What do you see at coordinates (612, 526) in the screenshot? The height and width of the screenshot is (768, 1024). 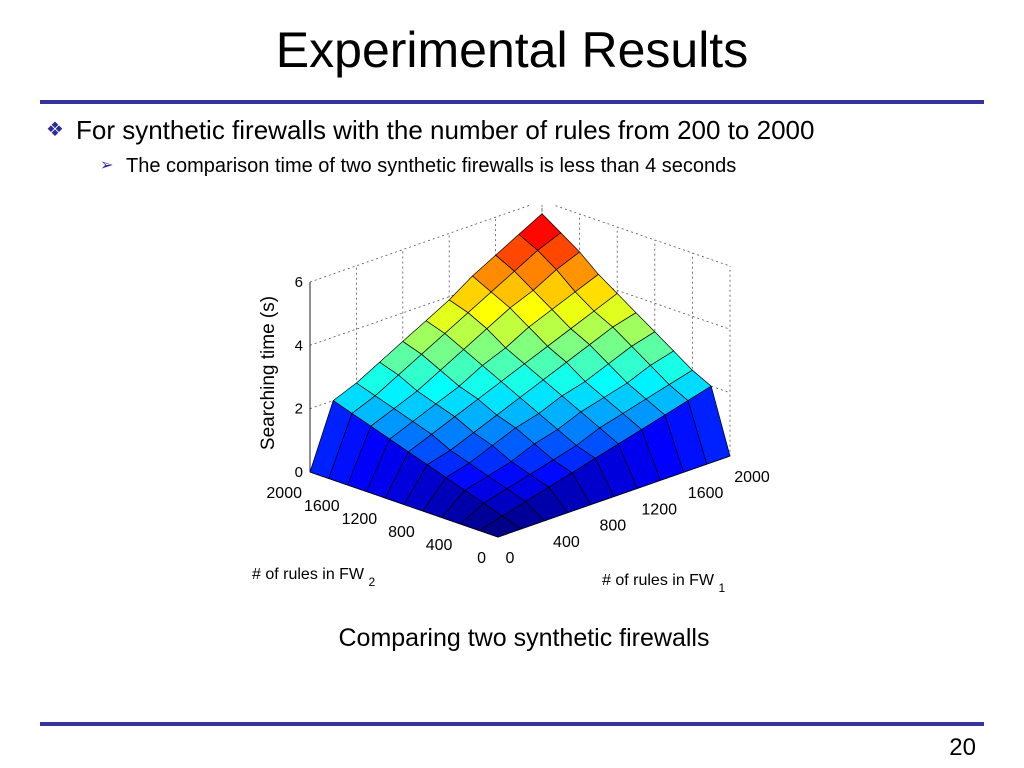 I see `x-tick-label: 800` at bounding box center [612, 526].